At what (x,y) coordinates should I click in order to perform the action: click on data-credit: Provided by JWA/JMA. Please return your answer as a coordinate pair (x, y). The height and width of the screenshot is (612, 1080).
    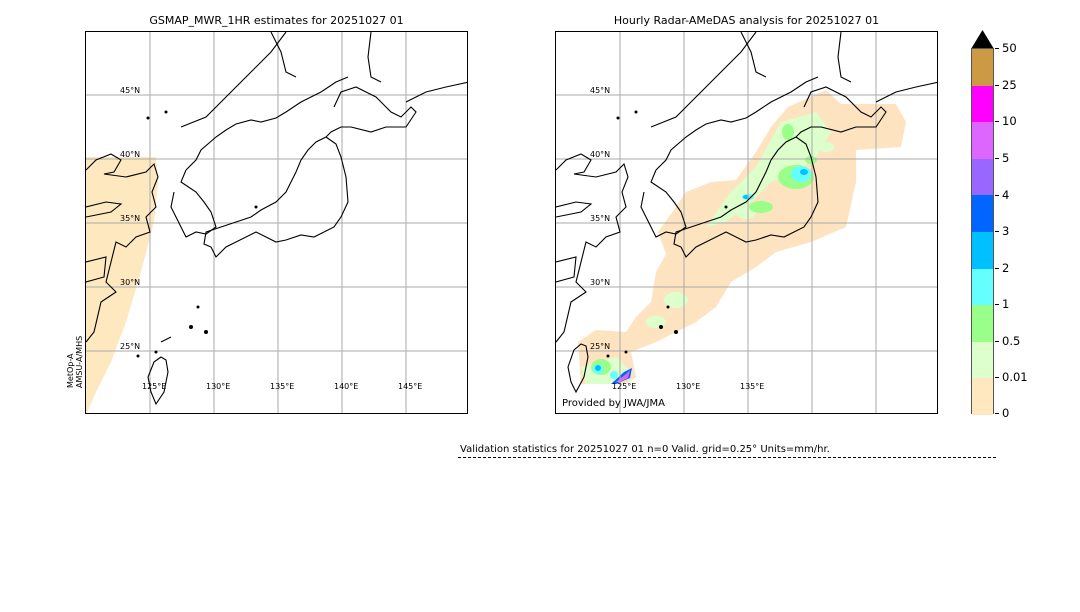
    Looking at the image, I should click on (613, 403).